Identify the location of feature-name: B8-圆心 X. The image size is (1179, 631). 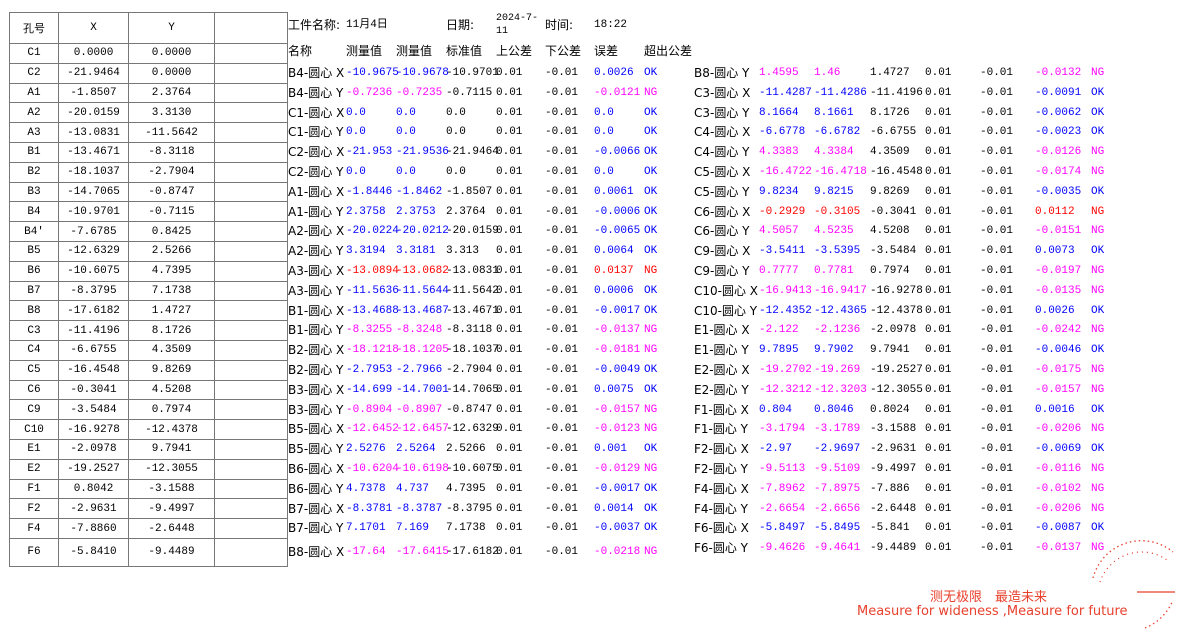
(316, 552).